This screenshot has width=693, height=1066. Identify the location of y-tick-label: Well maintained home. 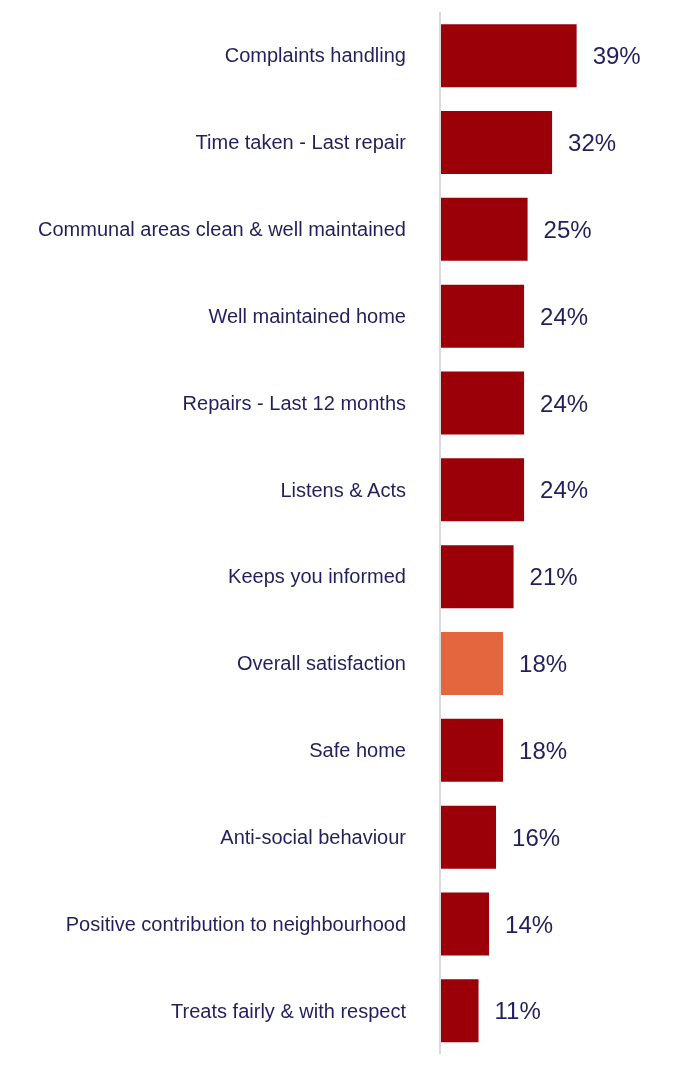
(307, 315).